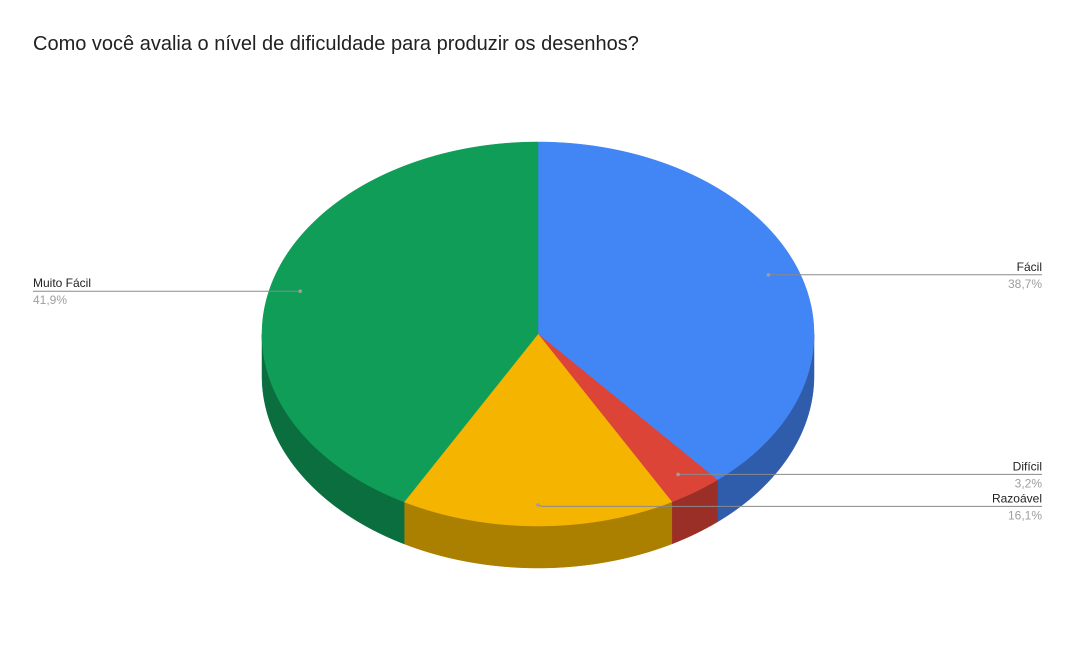 The height and width of the screenshot is (664, 1076). What do you see at coordinates (400, 322) in the screenshot?
I see `pie-slice-muito-facil` at bounding box center [400, 322].